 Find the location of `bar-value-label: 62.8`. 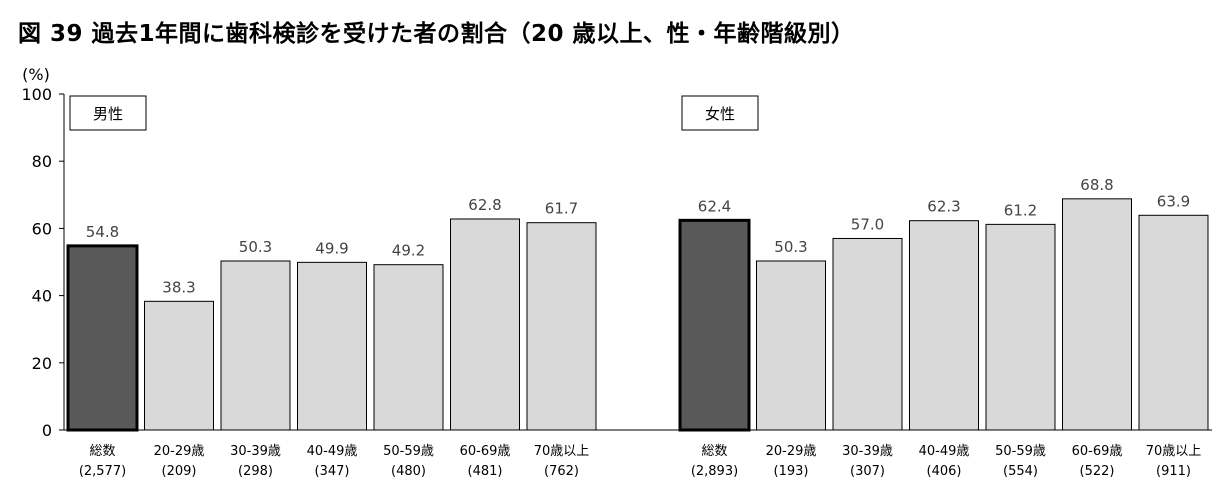

bar-value-label: 62.8 is located at coordinates (484, 205).